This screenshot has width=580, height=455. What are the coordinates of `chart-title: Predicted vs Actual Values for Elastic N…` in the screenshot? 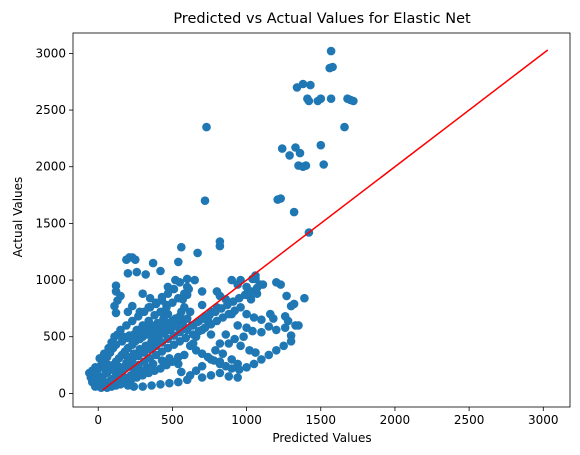 It's located at (322, 19).